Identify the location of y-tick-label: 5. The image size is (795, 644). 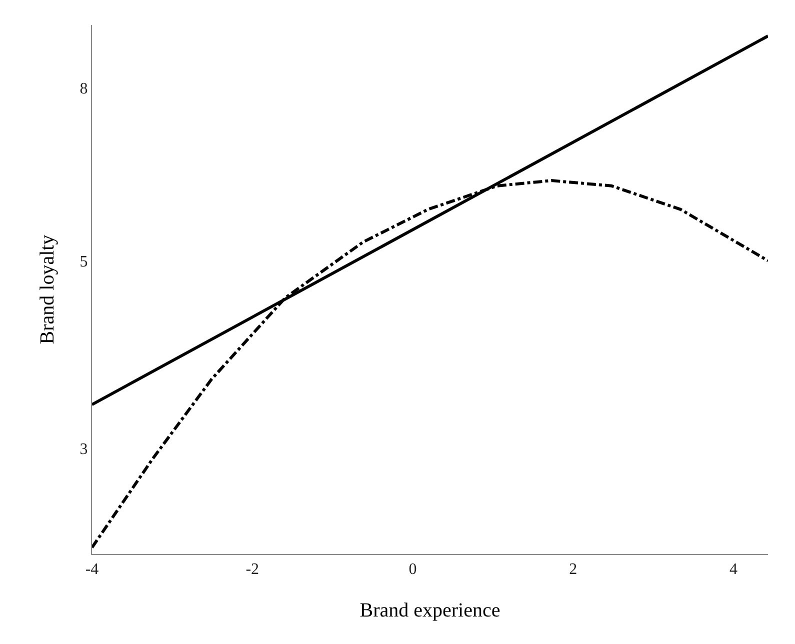
(84, 261).